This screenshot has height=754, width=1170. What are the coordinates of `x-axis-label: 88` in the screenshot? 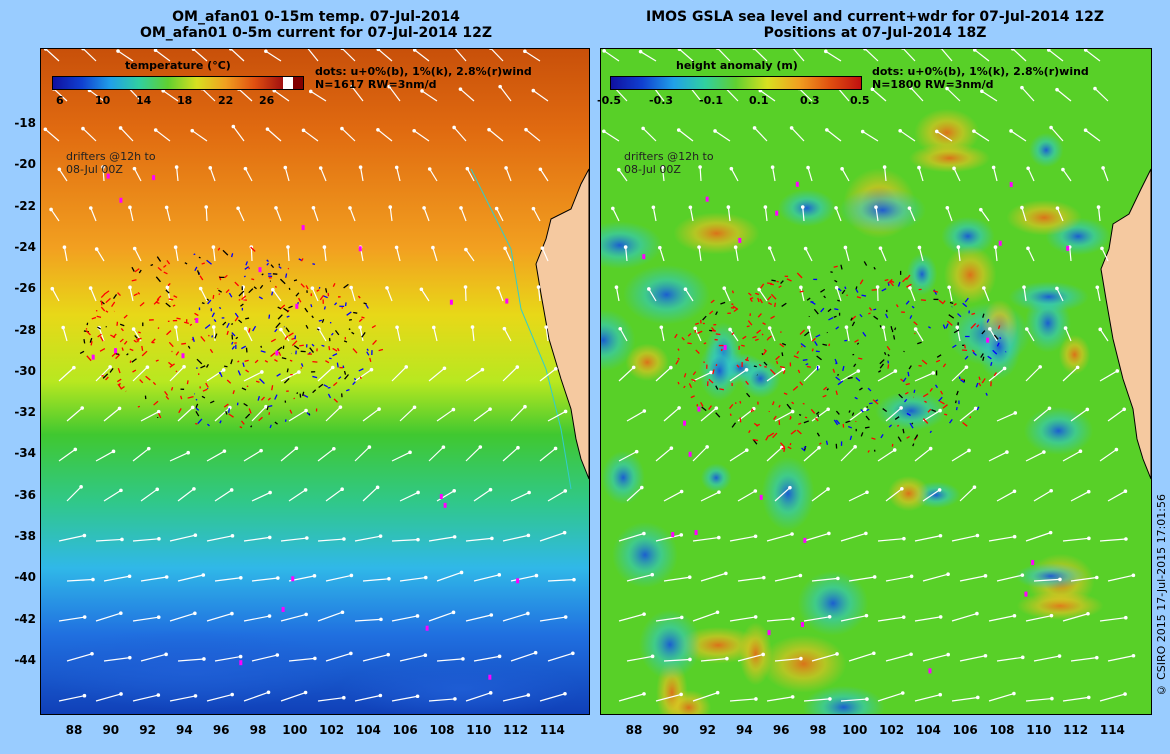 It's located at (634, 730).